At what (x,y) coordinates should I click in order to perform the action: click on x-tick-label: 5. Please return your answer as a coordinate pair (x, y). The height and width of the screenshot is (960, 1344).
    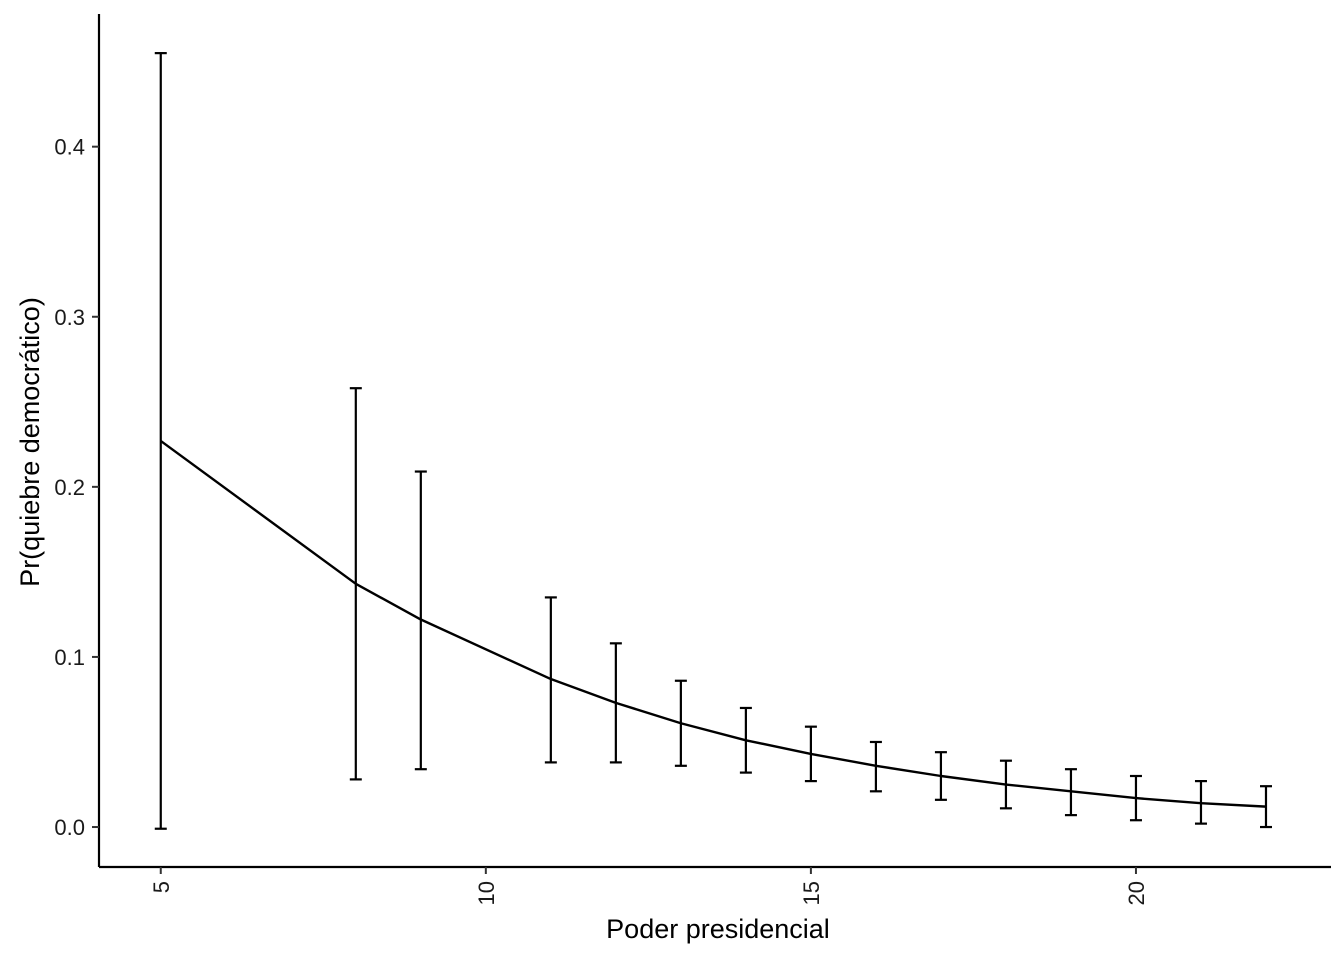
    Looking at the image, I should click on (161, 887).